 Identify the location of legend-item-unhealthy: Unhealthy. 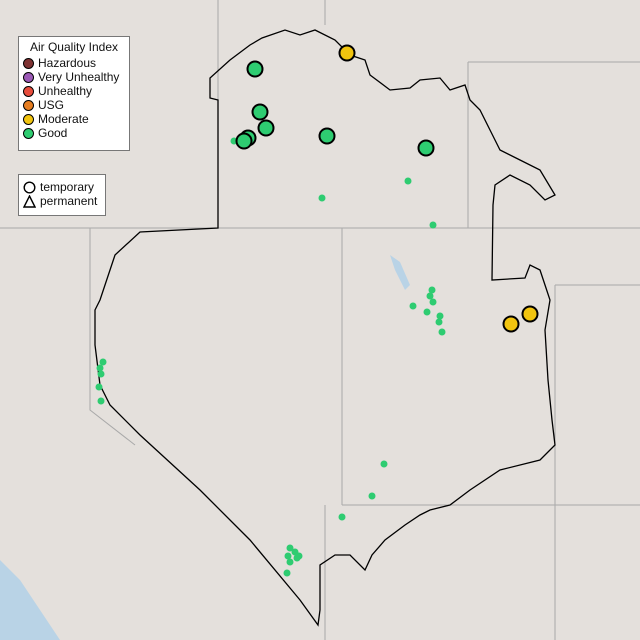
(74, 91).